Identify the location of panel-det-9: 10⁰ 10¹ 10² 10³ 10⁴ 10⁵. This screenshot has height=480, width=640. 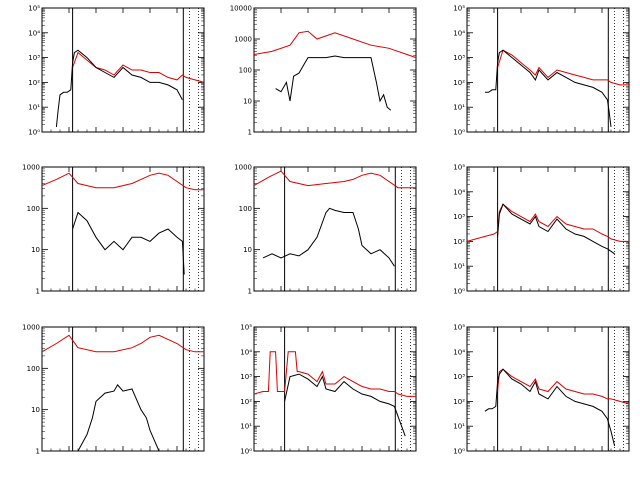
(541, 390).